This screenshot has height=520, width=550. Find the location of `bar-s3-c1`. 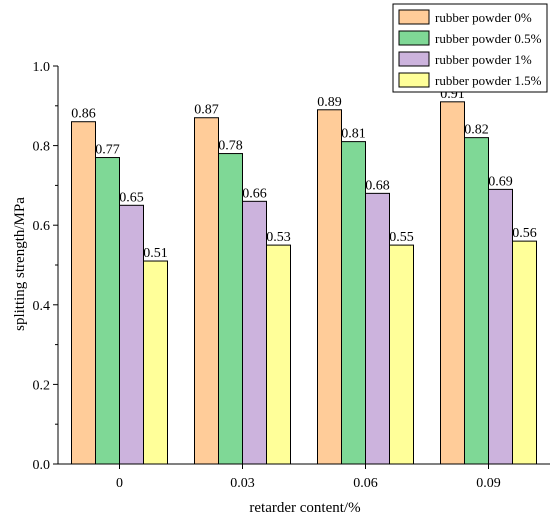

bar-s3-c1 is located at coordinates (278, 354).